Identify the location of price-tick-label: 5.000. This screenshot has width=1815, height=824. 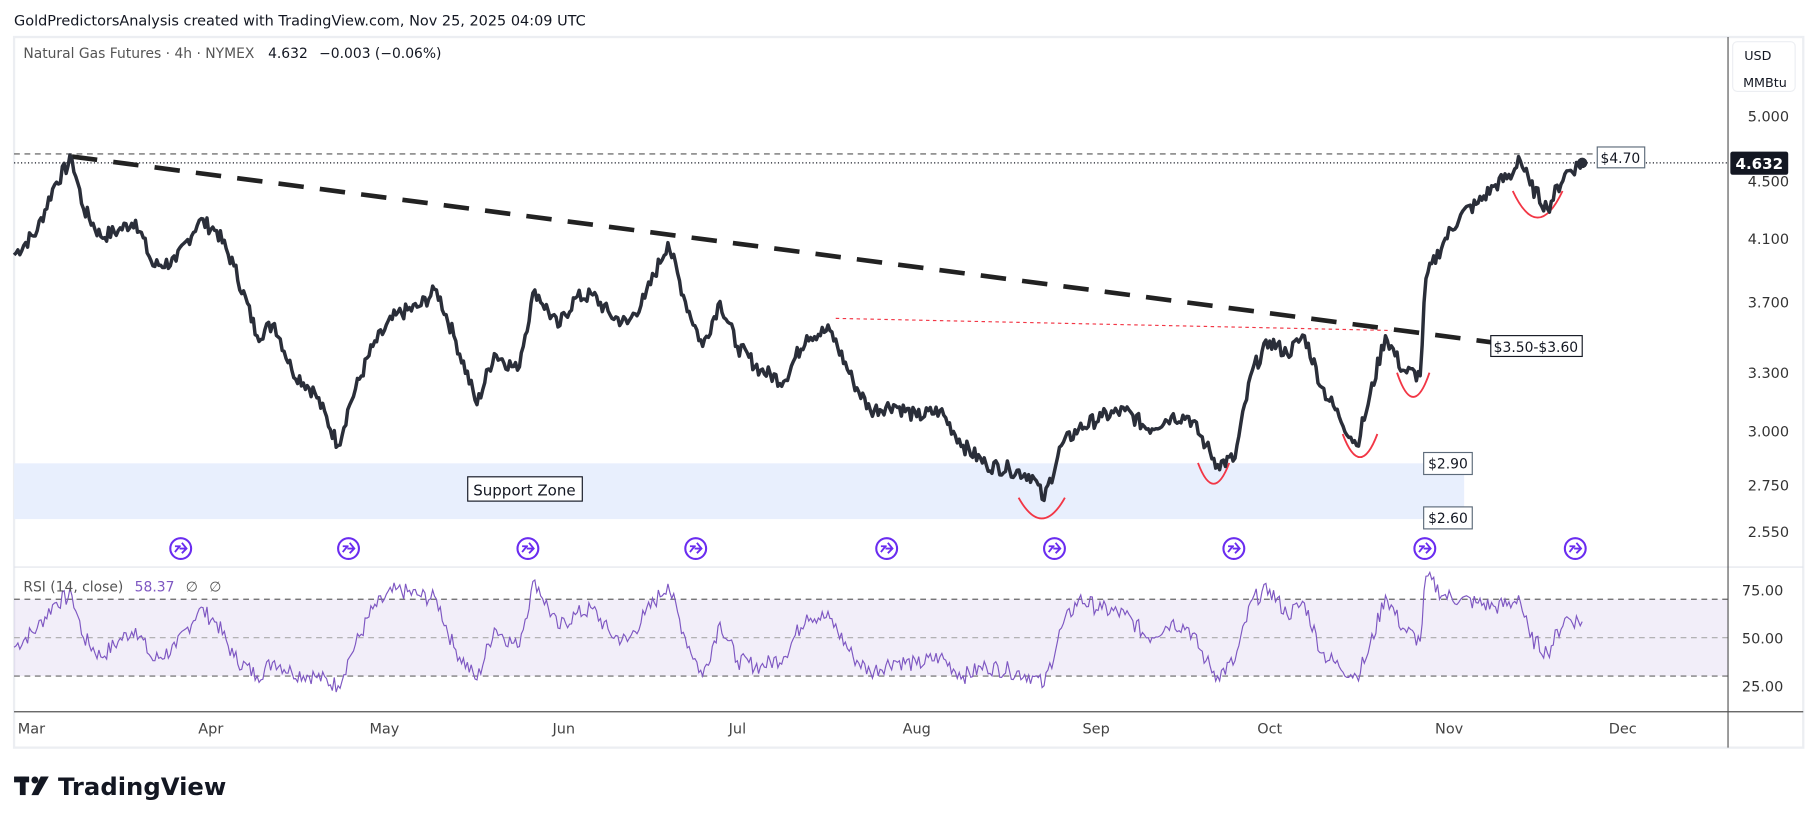
(1768, 118).